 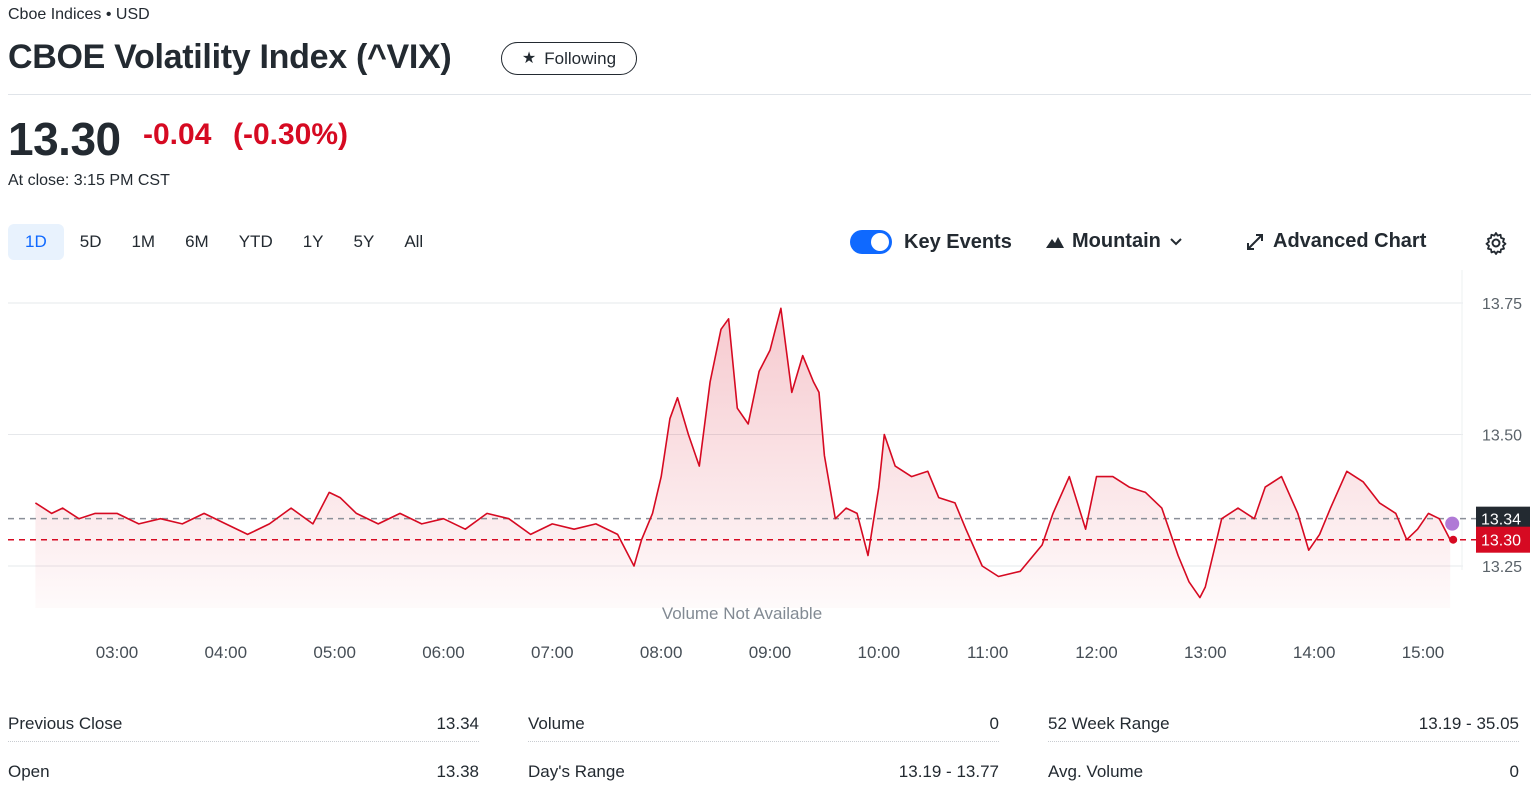 I want to click on tab-5d: 5D, so click(x=90, y=241).